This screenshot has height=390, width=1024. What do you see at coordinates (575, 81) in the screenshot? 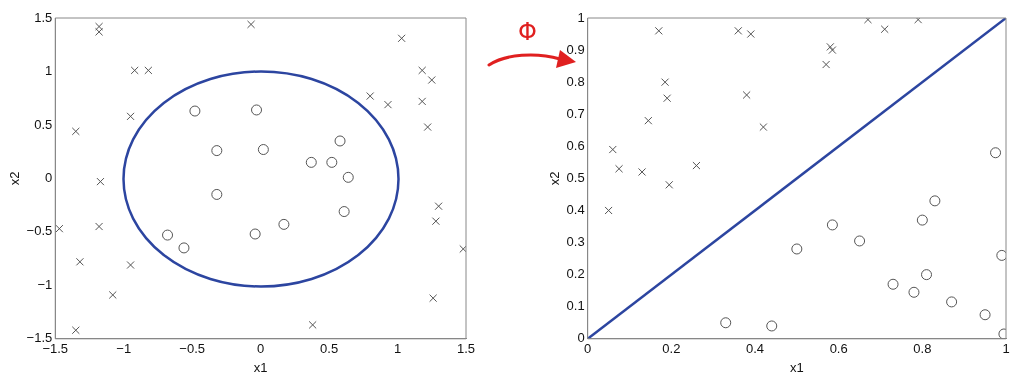
I see `y-tick-label: 0.8` at bounding box center [575, 81].